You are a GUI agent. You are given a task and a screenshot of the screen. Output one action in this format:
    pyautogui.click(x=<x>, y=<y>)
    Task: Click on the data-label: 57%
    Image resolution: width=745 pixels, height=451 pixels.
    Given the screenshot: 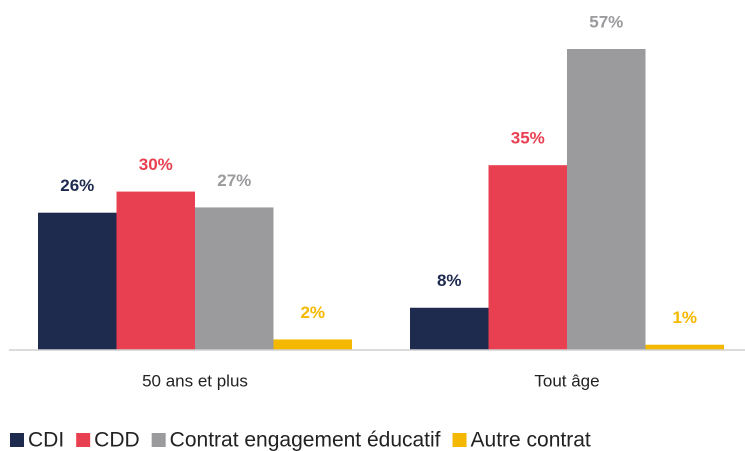 What is the action you would take?
    pyautogui.click(x=606, y=21)
    